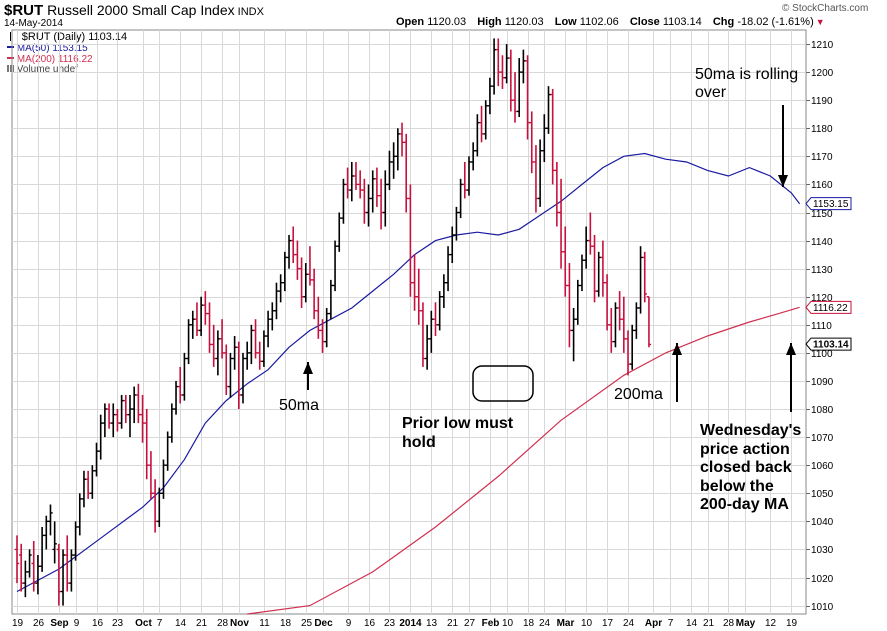  Describe the element at coordinates (830, 308) in the screenshot. I see `last-price-value: 1116.22` at that location.